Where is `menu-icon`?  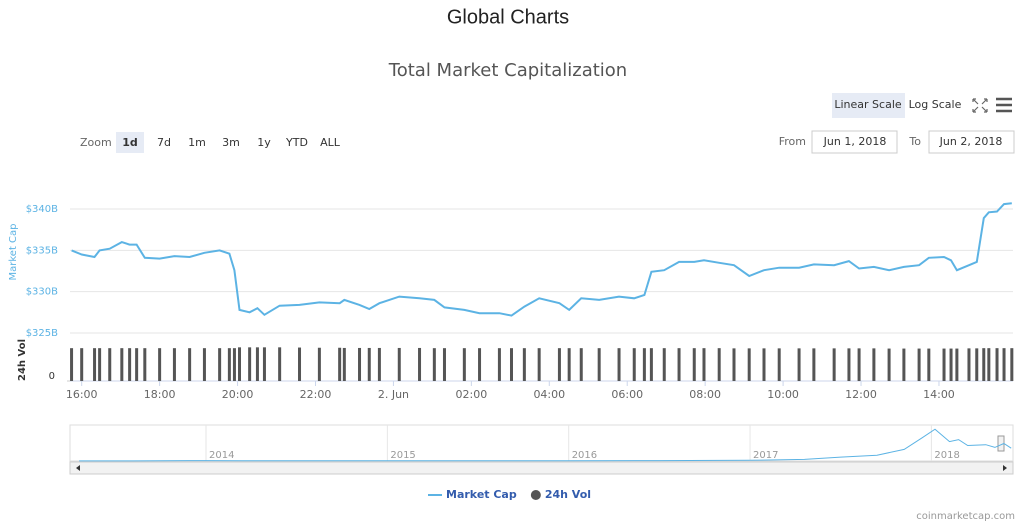
menu-icon is located at coordinates (1004, 105).